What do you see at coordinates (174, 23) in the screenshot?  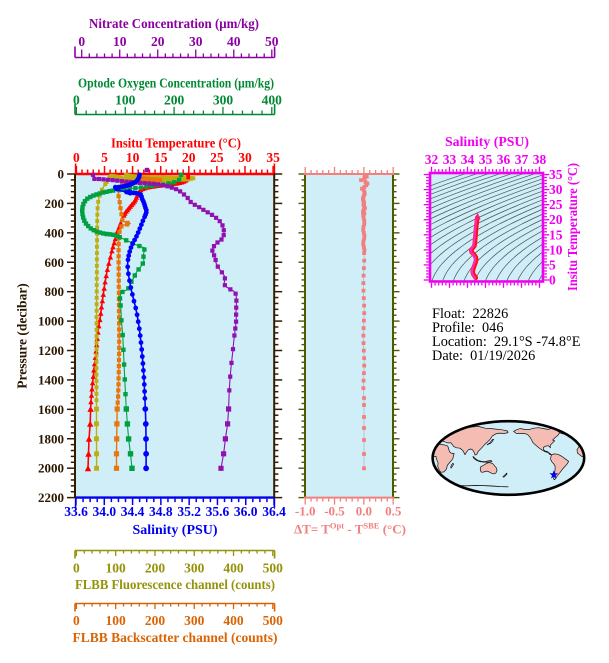 I see `svg-text: Nitrate Concentration (μm/kg)` at bounding box center [174, 23].